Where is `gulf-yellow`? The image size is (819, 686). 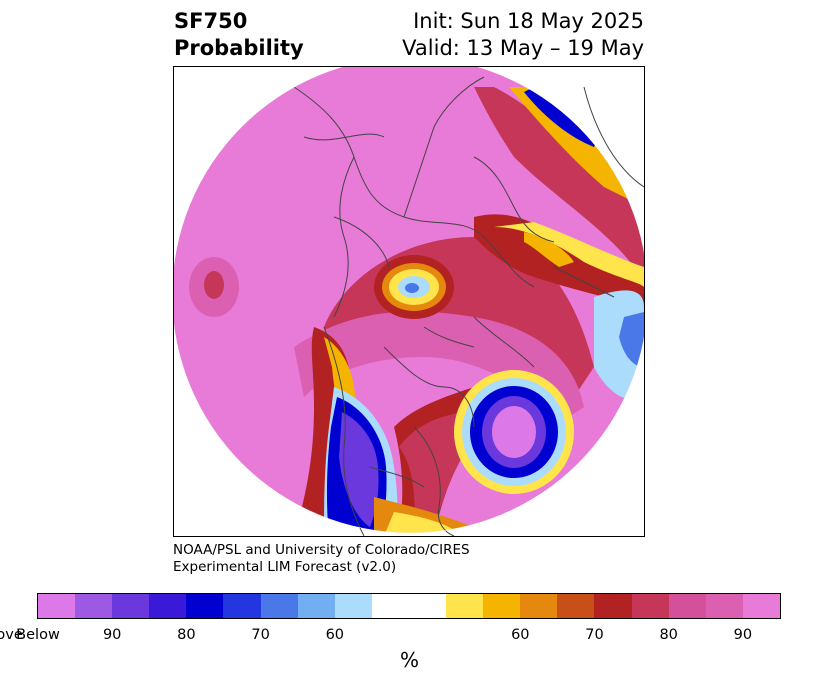
gulf-yellow is located at coordinates (424, 522).